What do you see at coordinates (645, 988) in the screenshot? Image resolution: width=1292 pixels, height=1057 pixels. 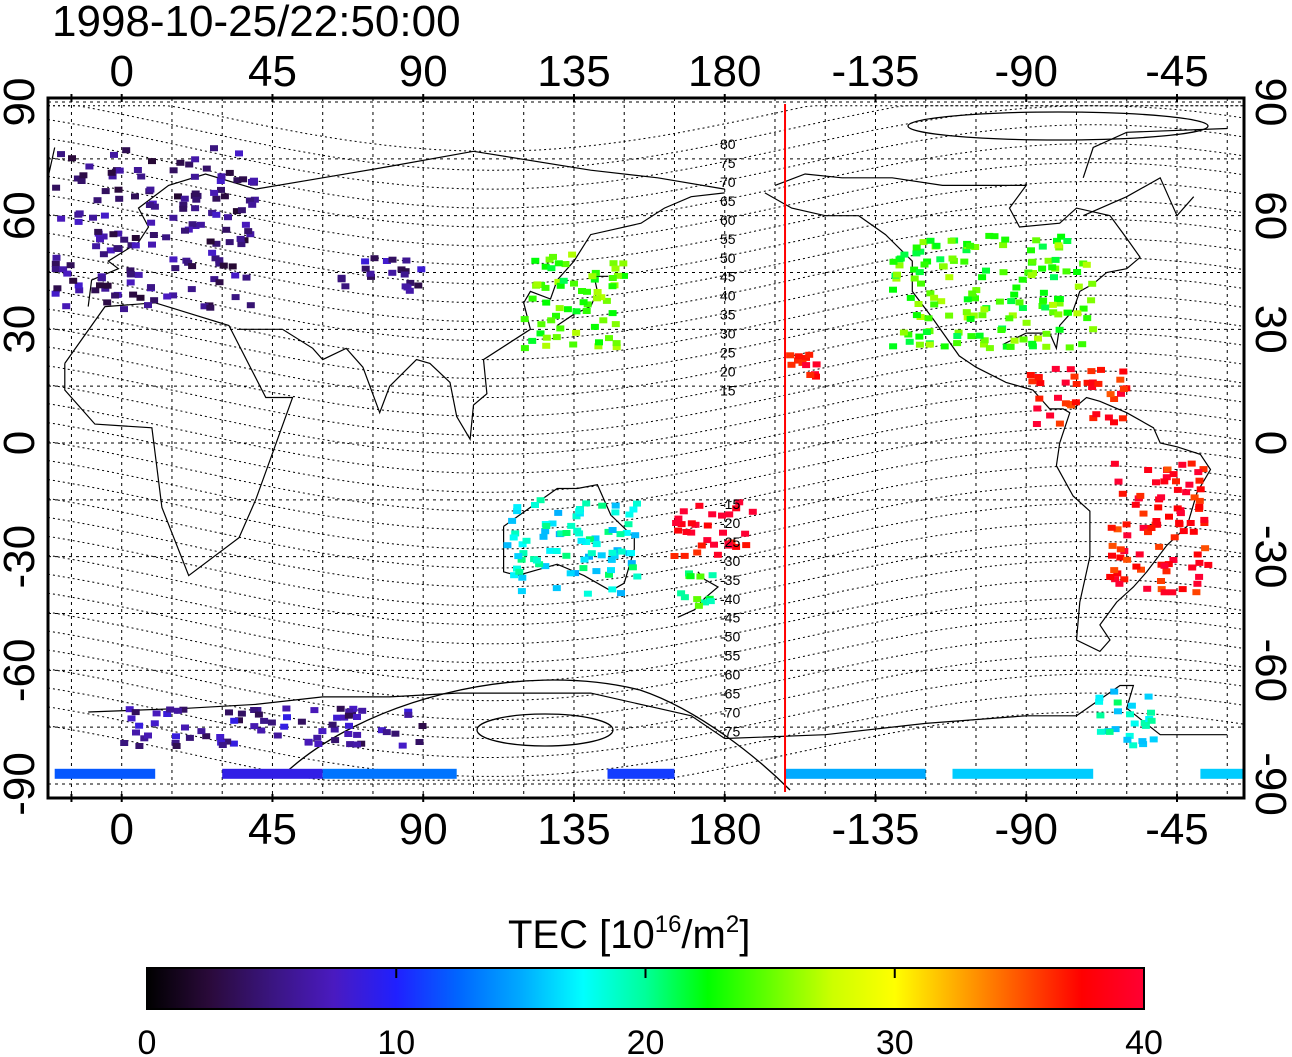 I see `colorbar` at bounding box center [645, 988].